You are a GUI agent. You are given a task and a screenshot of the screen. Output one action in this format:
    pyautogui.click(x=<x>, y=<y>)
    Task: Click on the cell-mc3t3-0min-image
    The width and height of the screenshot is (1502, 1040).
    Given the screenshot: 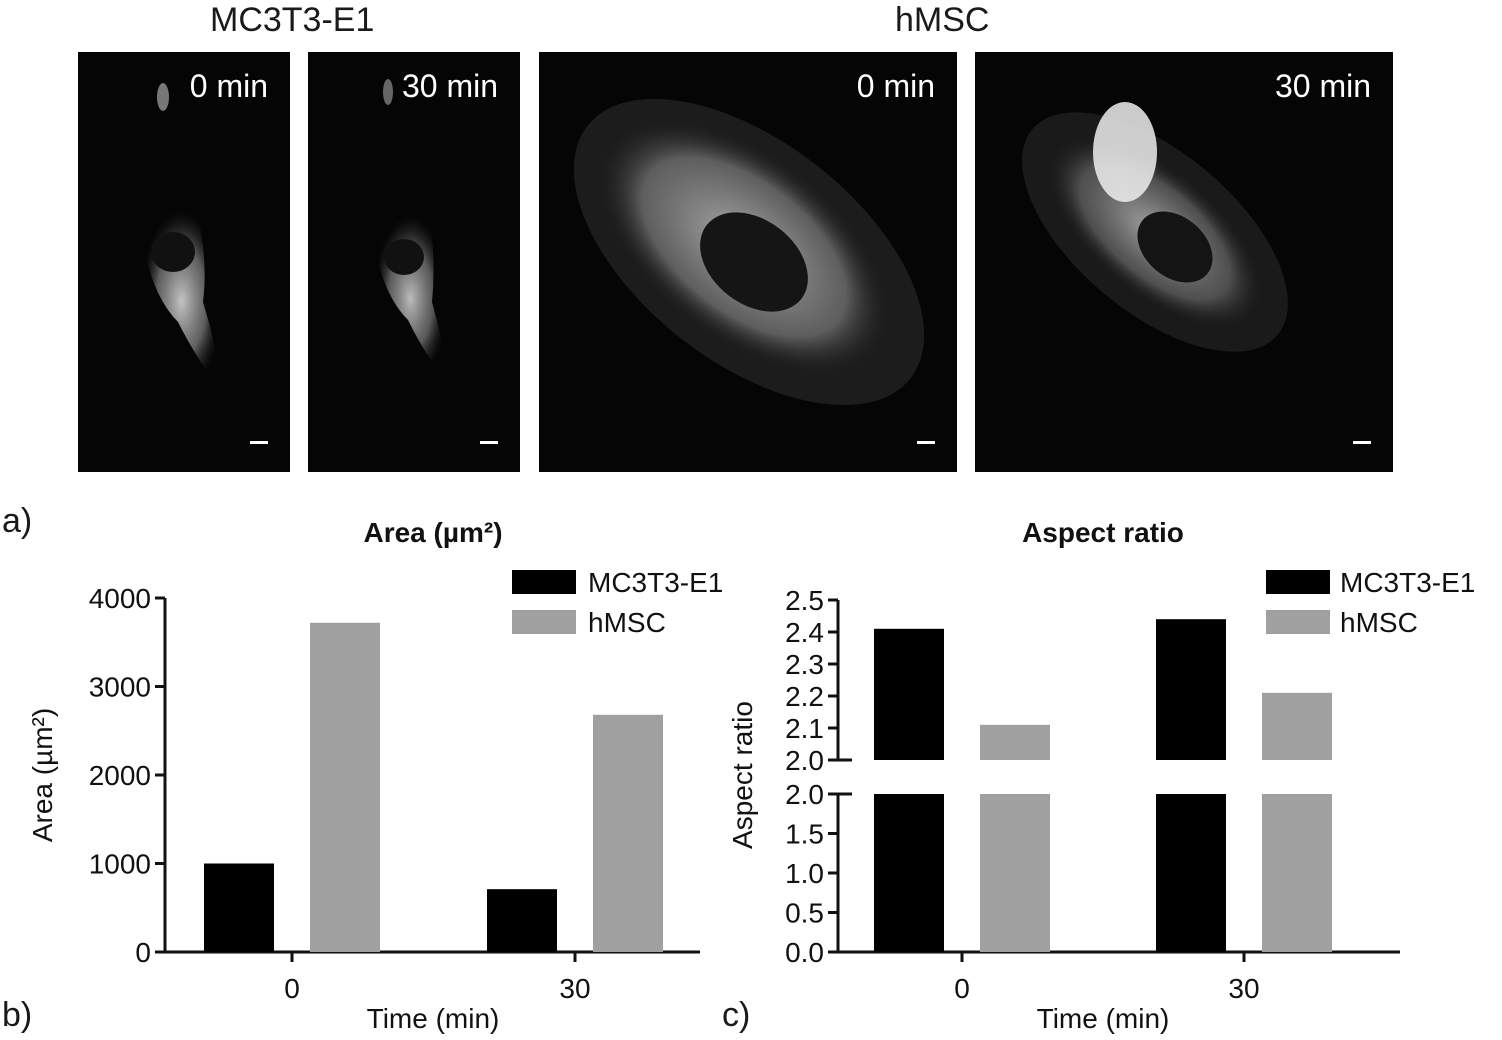 What is the action you would take?
    pyautogui.click(x=181, y=237)
    